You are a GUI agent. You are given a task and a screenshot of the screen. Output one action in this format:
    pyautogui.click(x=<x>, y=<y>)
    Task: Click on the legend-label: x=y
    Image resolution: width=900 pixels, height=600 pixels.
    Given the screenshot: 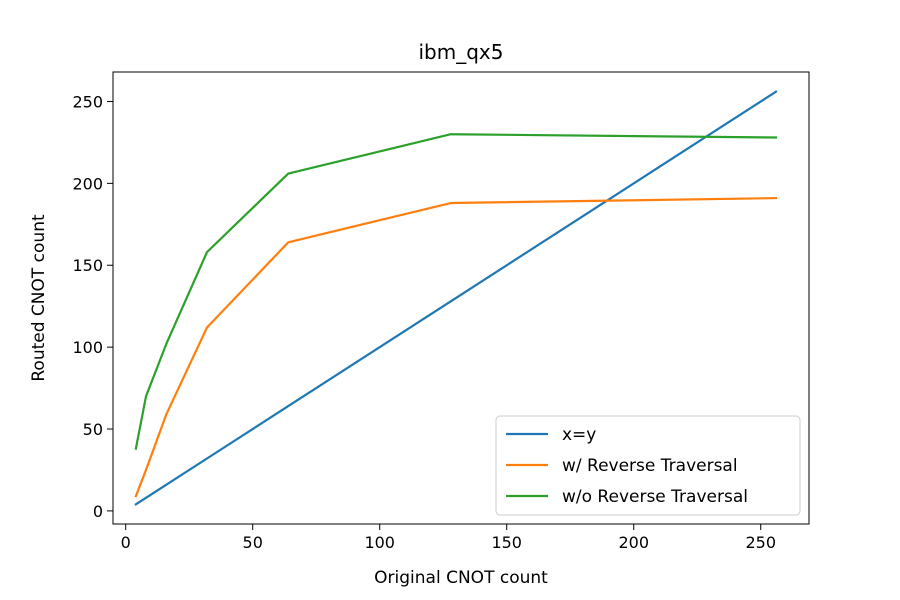 What is the action you would take?
    pyautogui.click(x=579, y=435)
    